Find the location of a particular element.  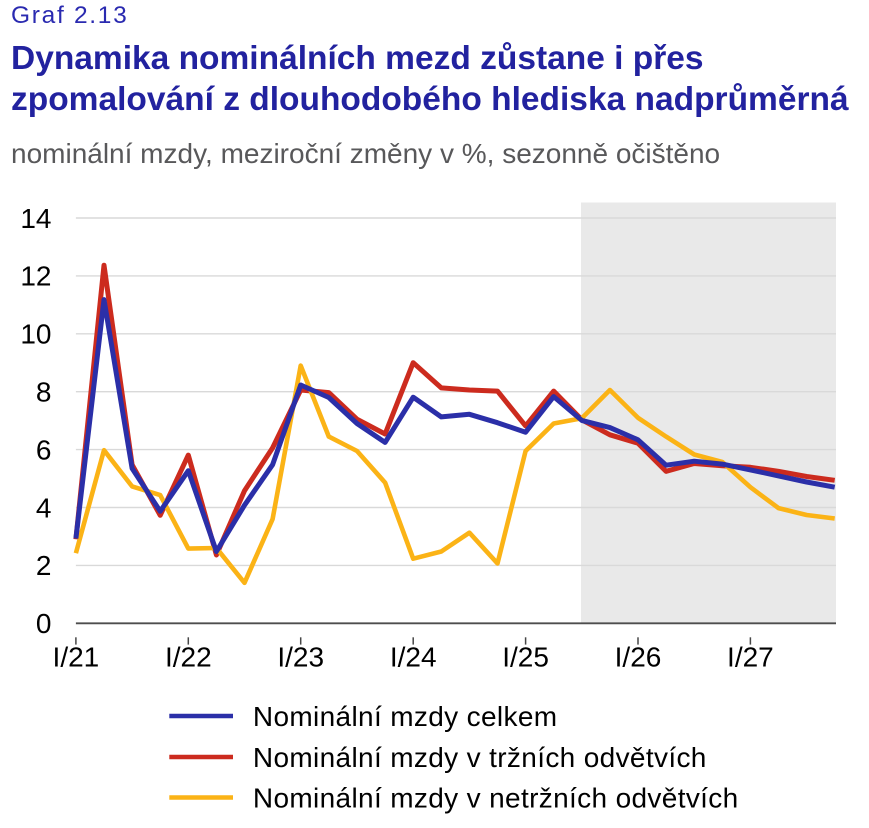

svg-text: 0 is located at coordinates (44, 623).